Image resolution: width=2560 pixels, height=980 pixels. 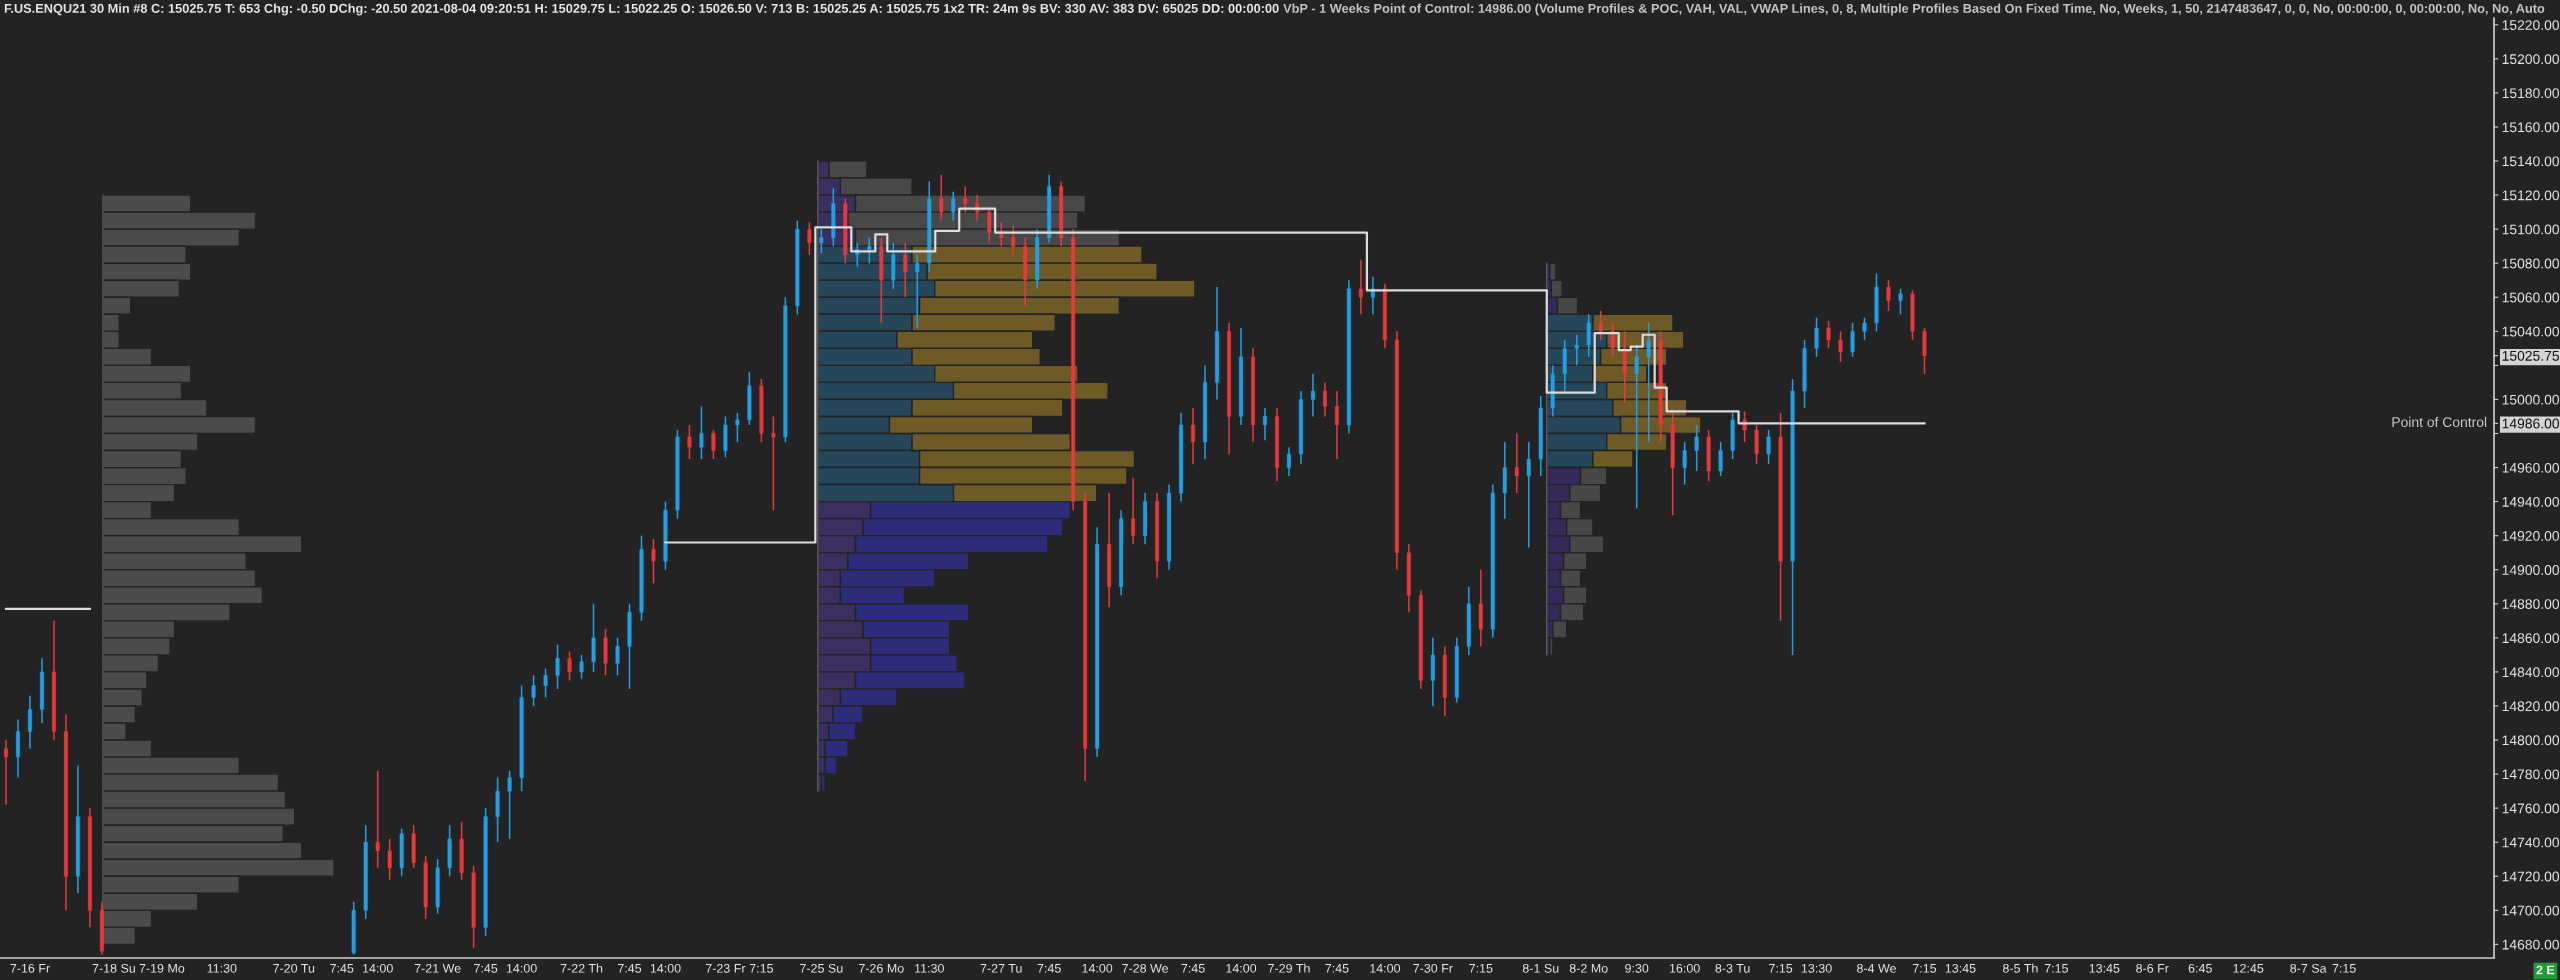 I want to click on y-tick-label: 15140.00, so click(x=2531, y=161).